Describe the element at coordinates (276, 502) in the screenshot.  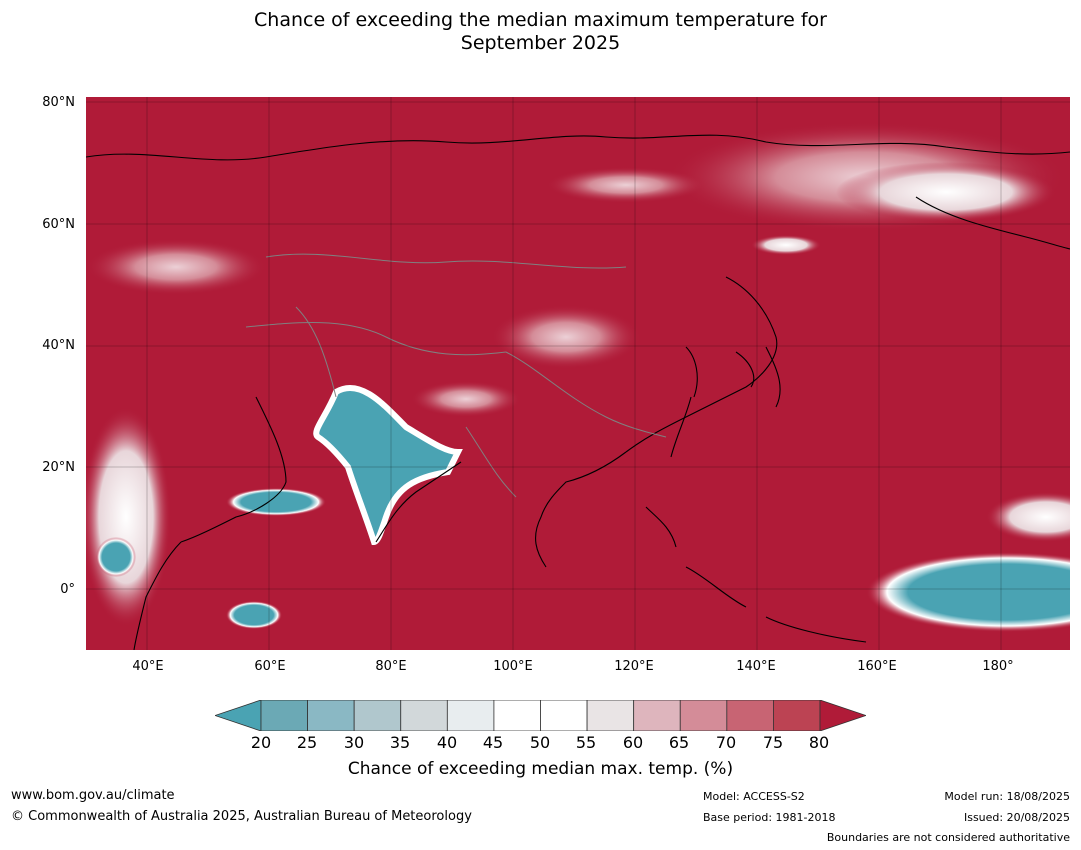
I see `zone-arabian-sea` at that location.